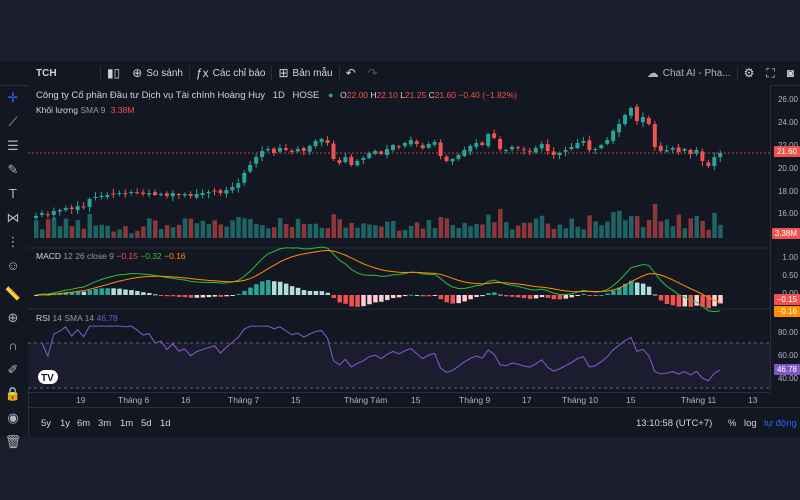 This screenshot has width=800, height=500. I want to click on range-5y-button: 5y, so click(46, 423).